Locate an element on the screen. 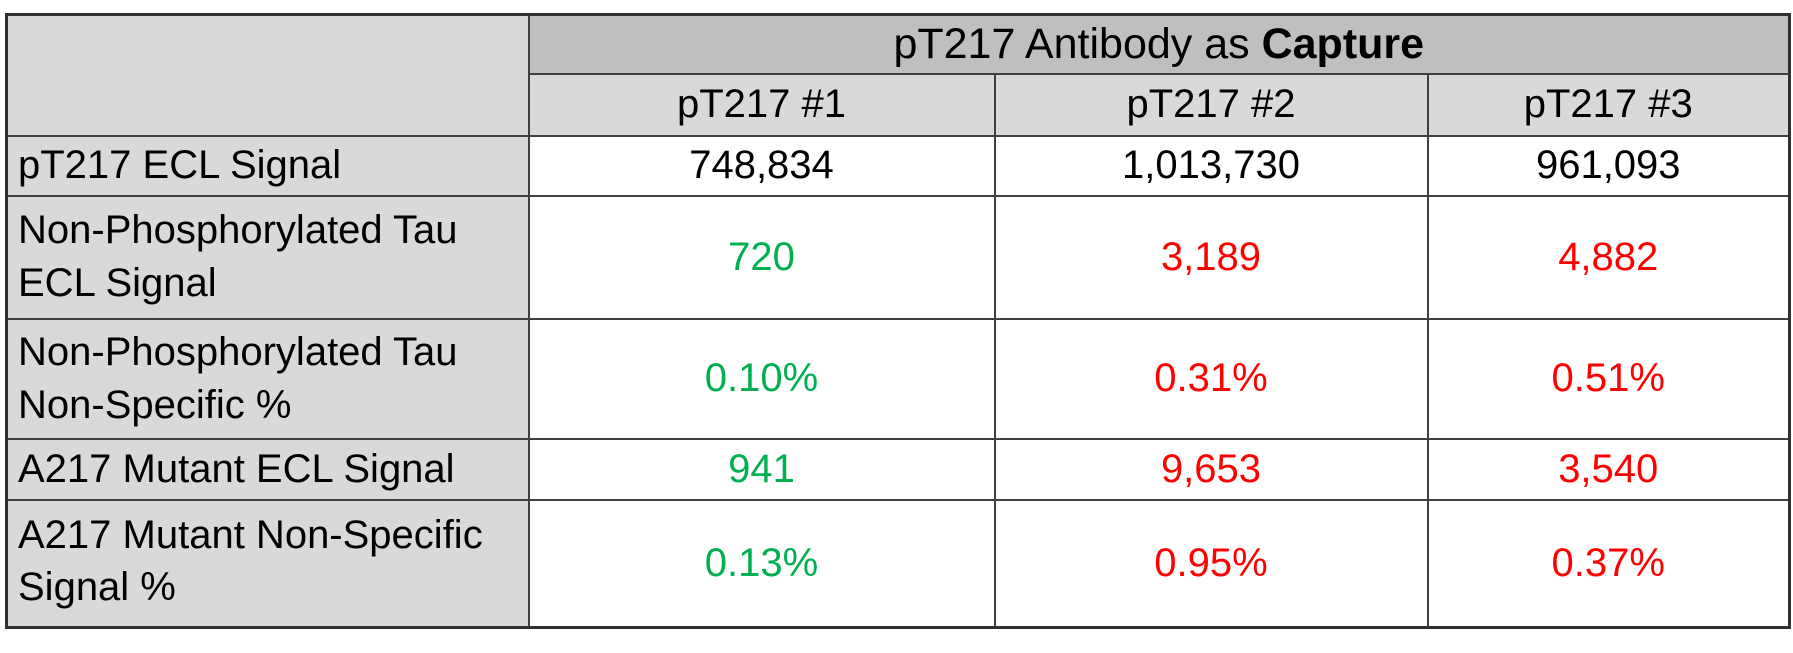  data-cell: 720 is located at coordinates (761, 257).